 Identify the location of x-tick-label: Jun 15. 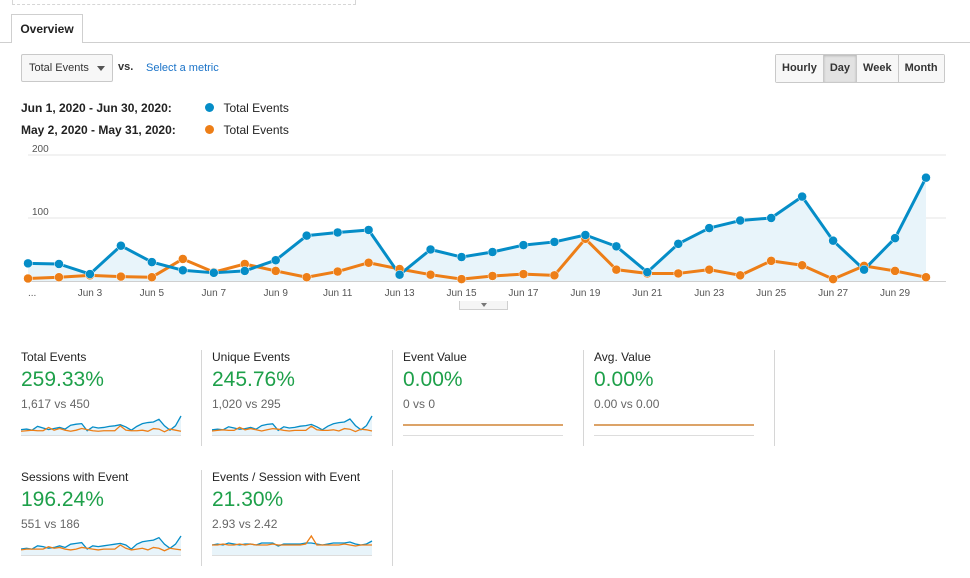
(462, 293).